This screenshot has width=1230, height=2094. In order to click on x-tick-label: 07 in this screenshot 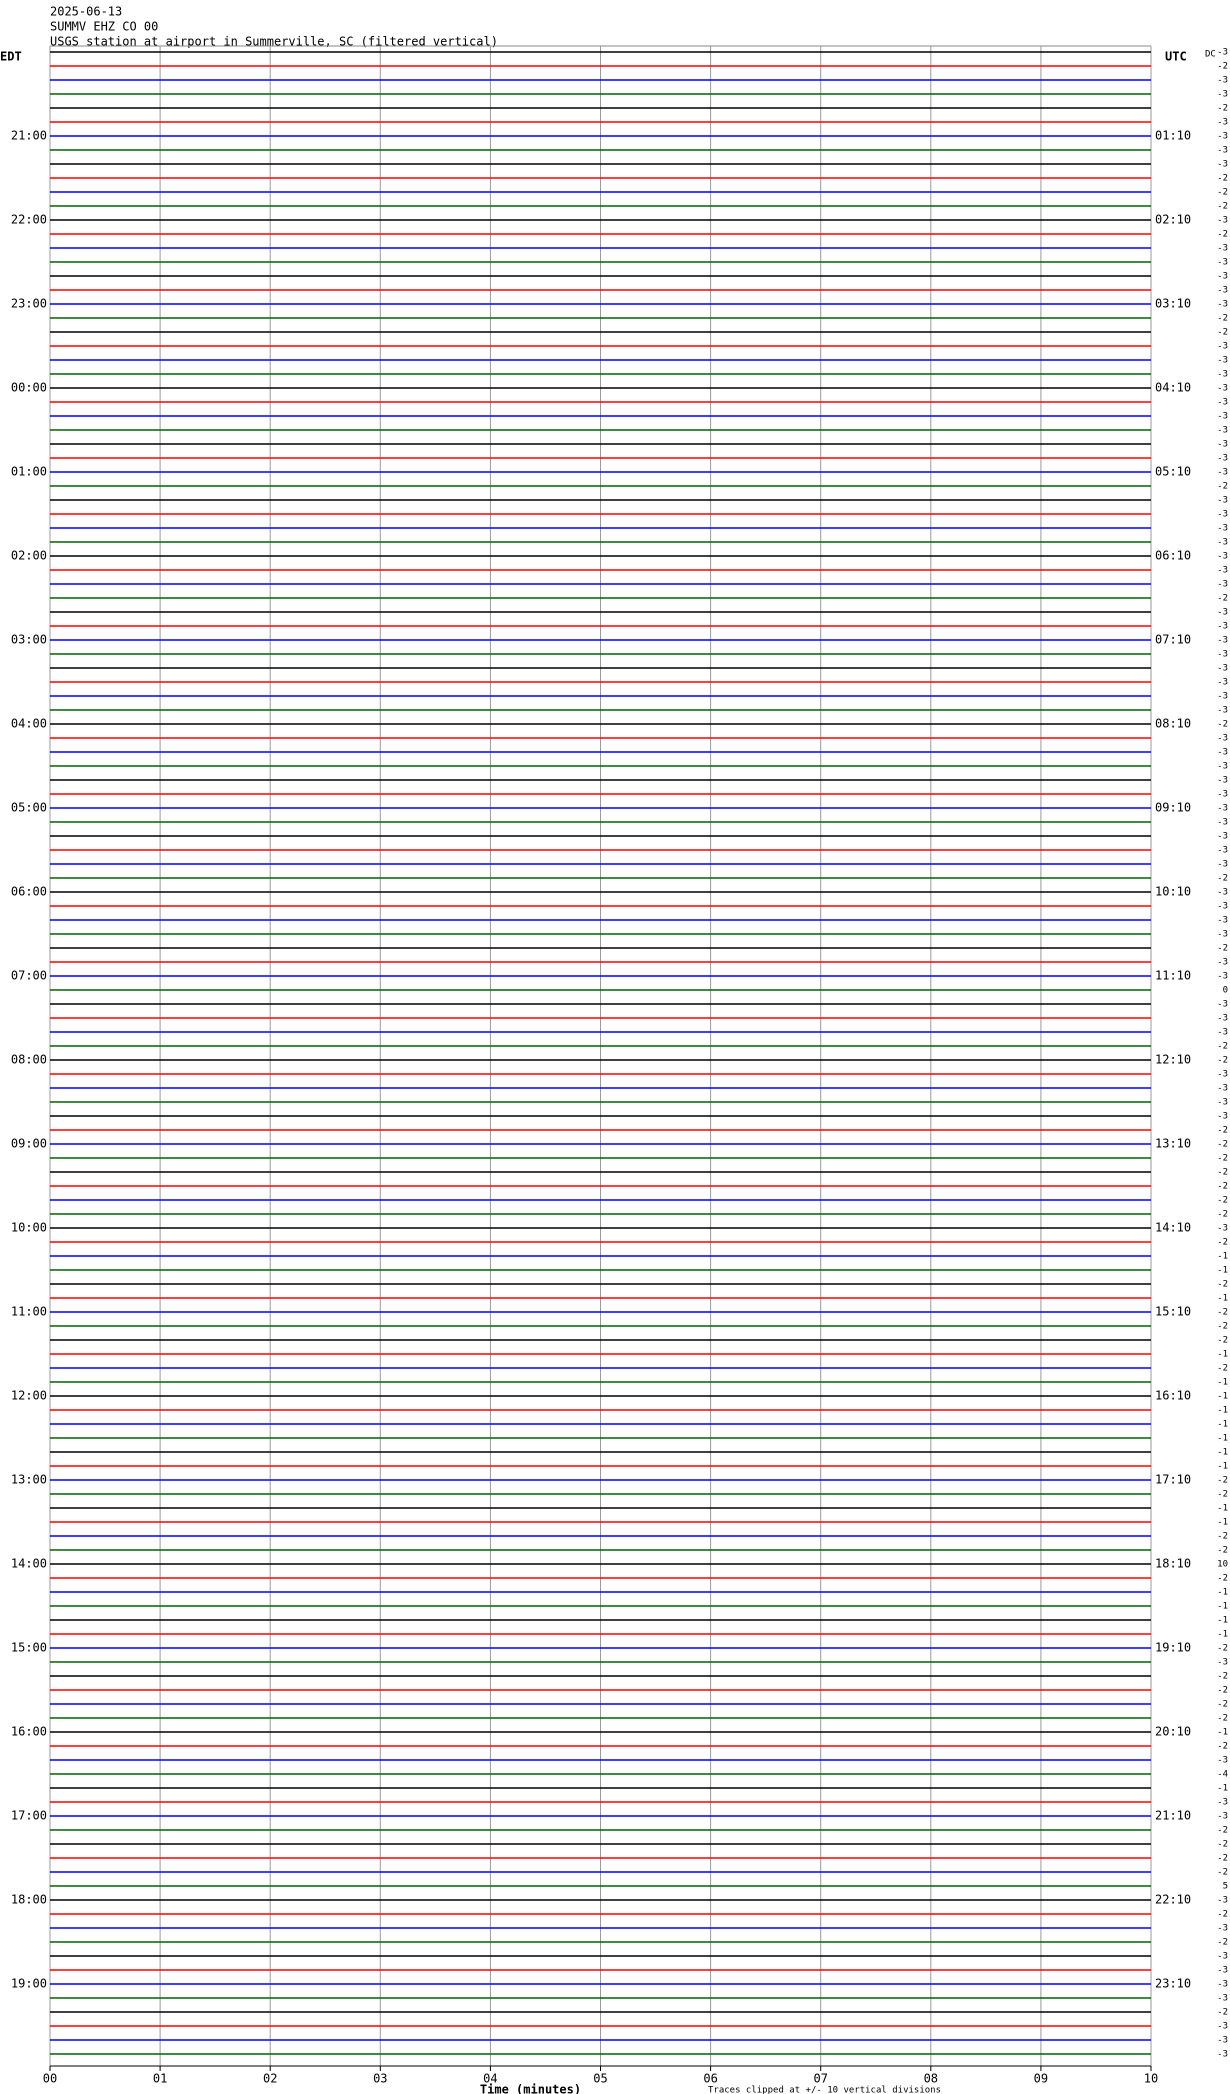, I will do `click(820, 2079)`.